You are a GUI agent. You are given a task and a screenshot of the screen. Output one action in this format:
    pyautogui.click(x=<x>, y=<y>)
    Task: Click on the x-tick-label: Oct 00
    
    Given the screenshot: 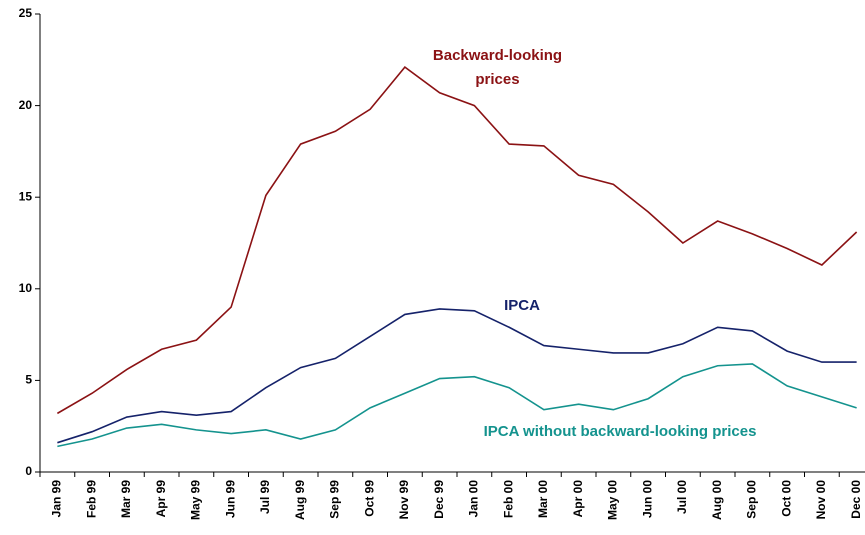 What is the action you would take?
    pyautogui.click(x=786, y=498)
    